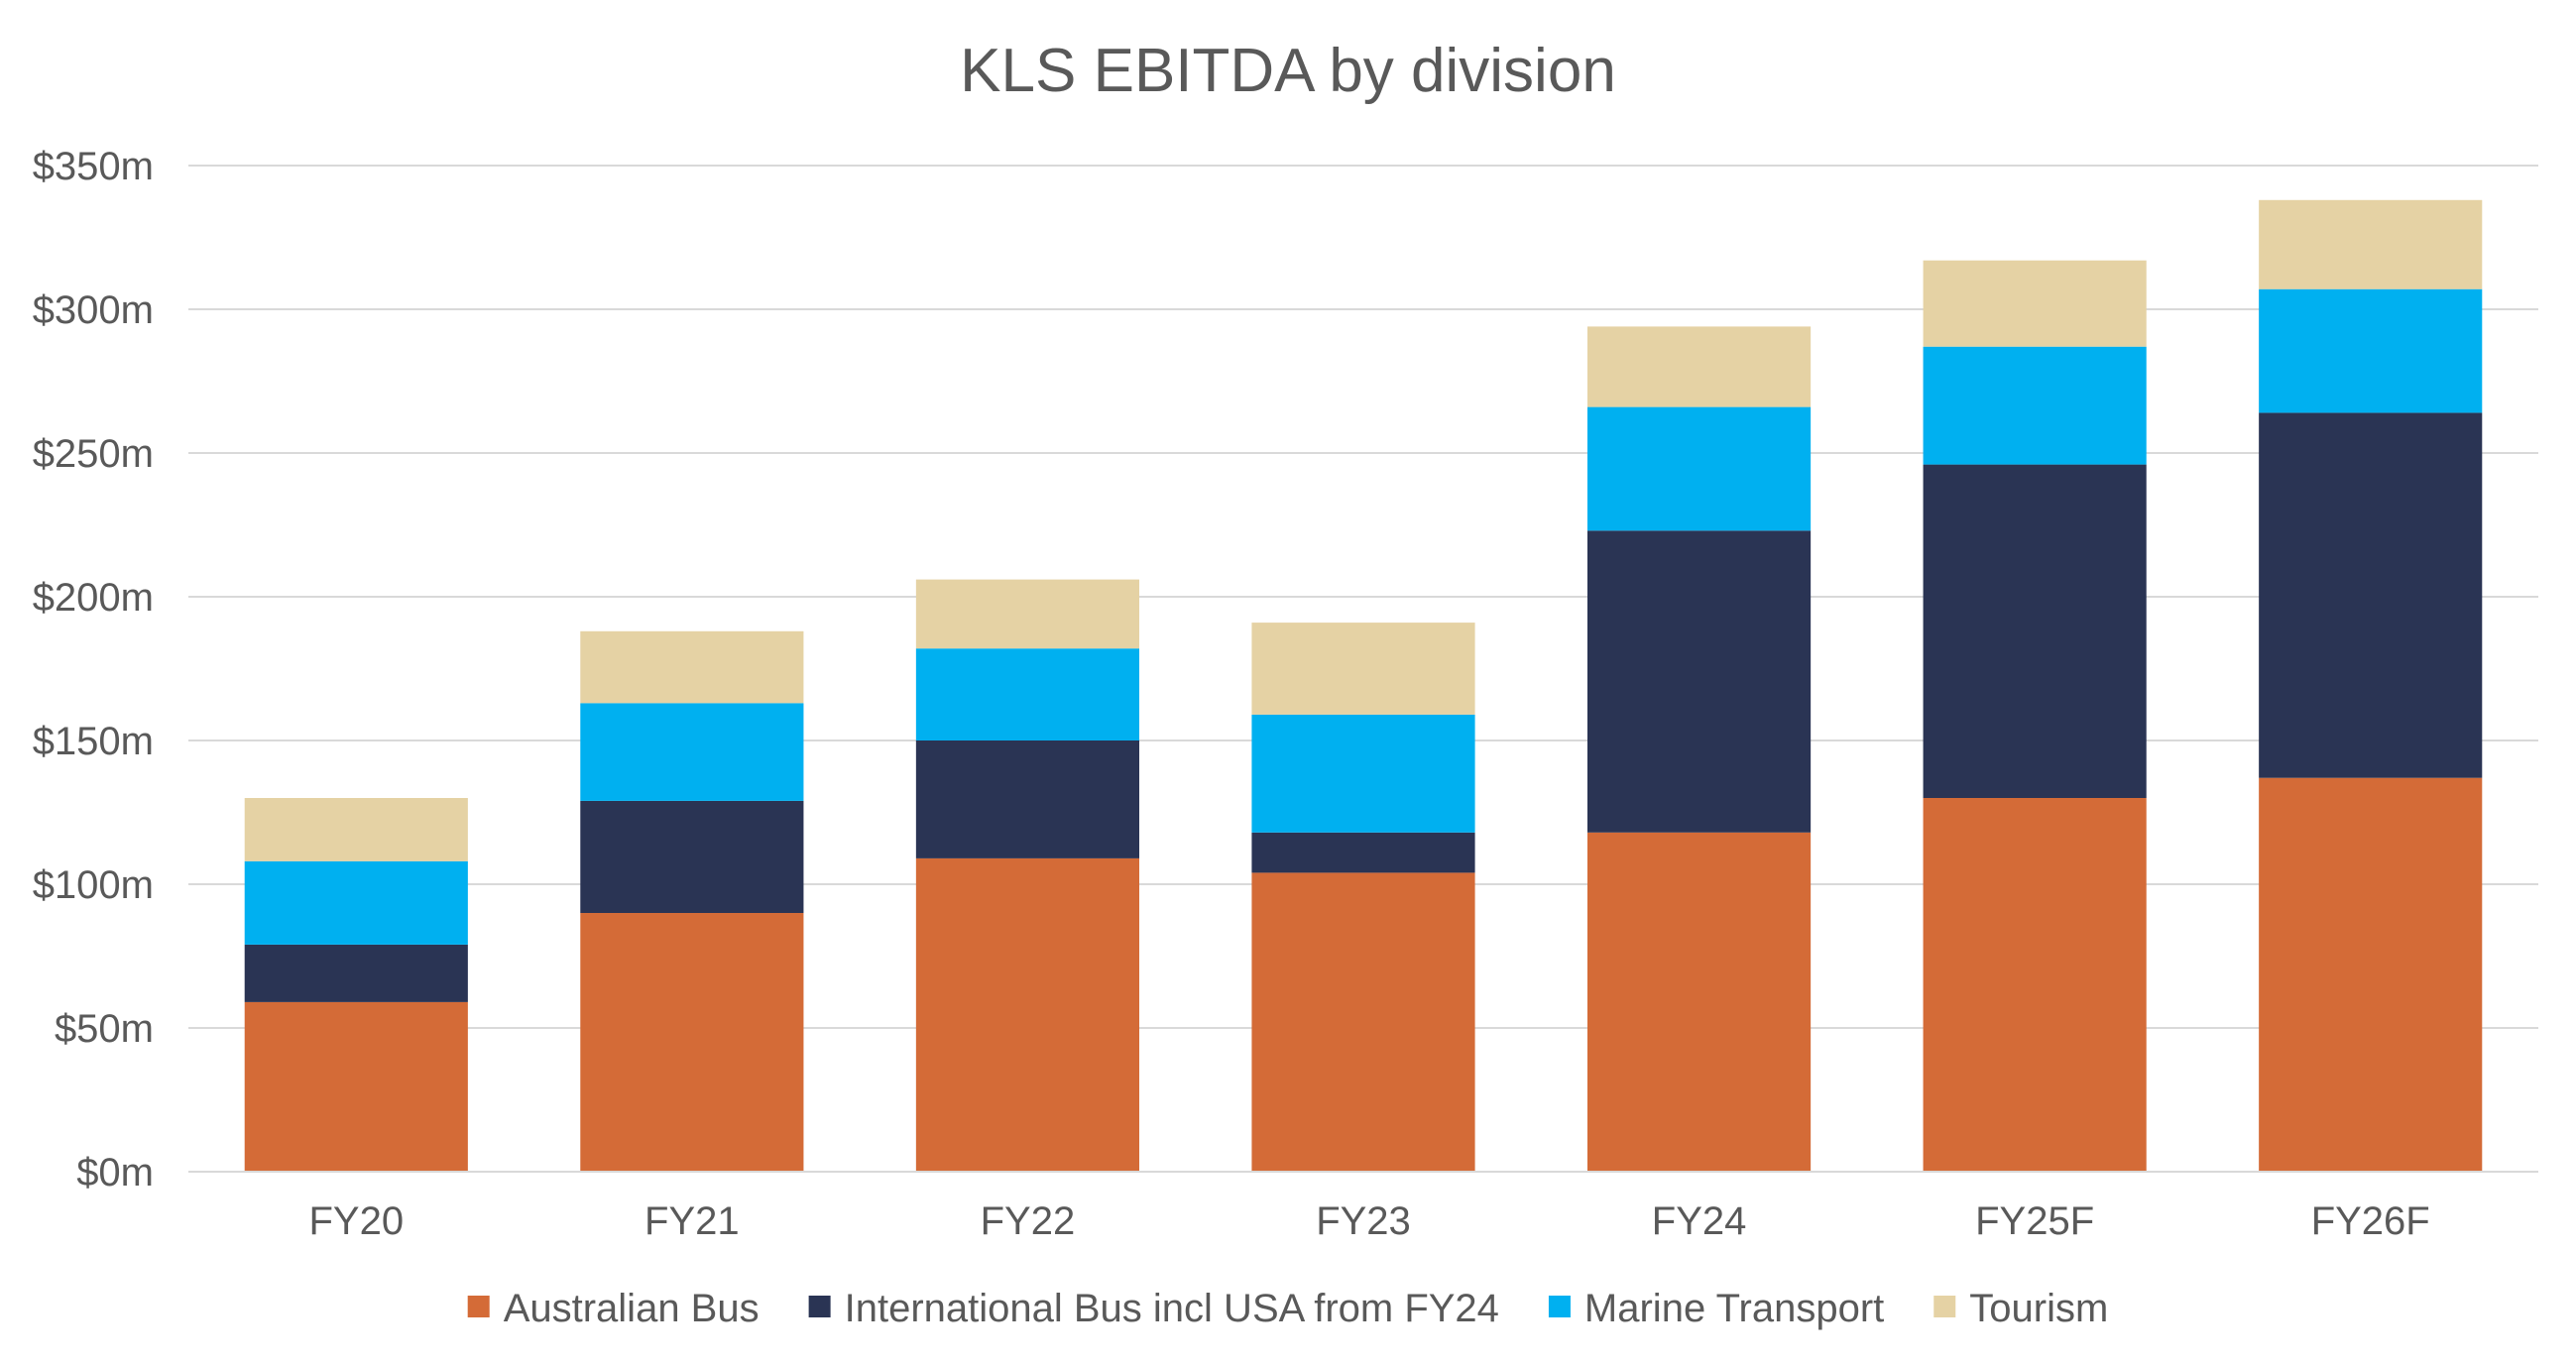 The height and width of the screenshot is (1365, 2576). I want to click on legend-label: Australian Bus, so click(632, 1308).